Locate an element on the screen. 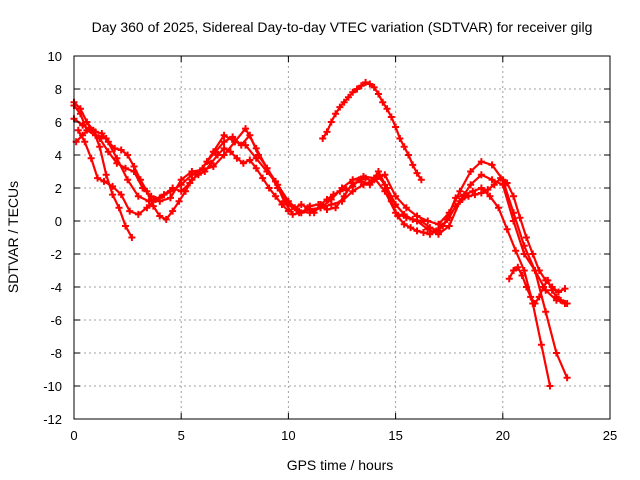 The height and width of the screenshot is (480, 640). y-tick-label: 6 is located at coordinates (58, 122).